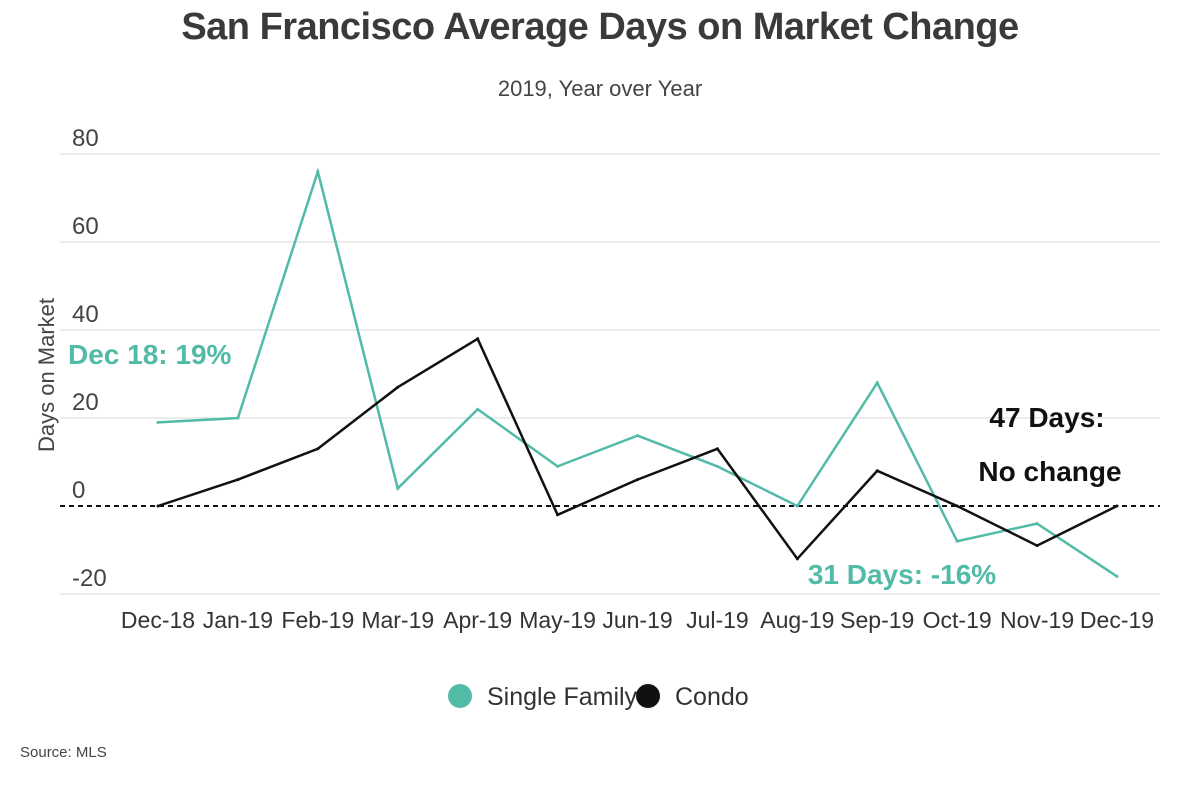  What do you see at coordinates (85, 226) in the screenshot?
I see `y-tick-label: 60` at bounding box center [85, 226].